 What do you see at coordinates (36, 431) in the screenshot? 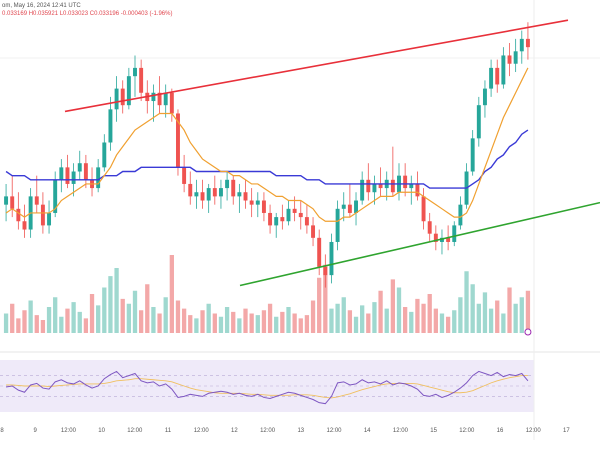
I see `x-tick-label: 9` at bounding box center [36, 431].